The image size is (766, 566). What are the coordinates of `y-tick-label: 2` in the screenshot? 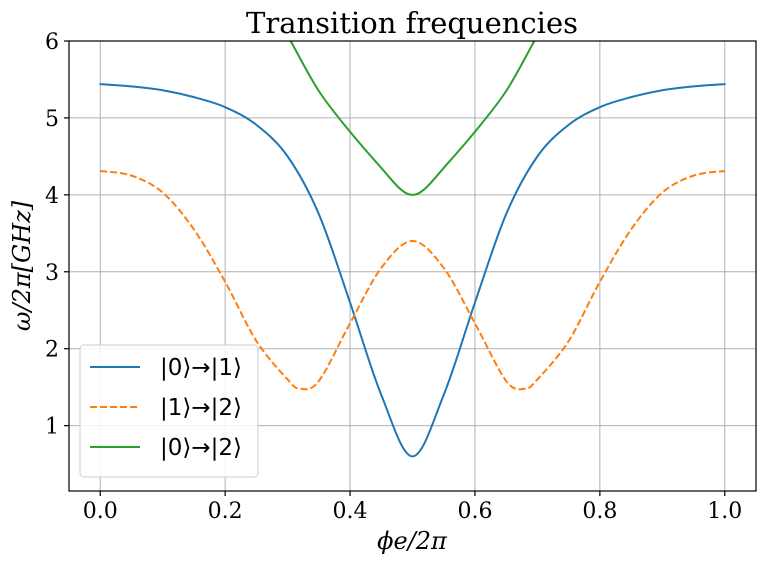 It's located at (52, 350).